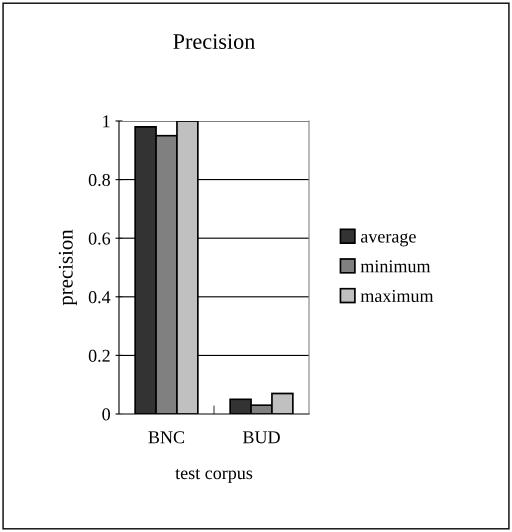  What do you see at coordinates (214, 41) in the screenshot?
I see `chart-title: Precision` at bounding box center [214, 41].